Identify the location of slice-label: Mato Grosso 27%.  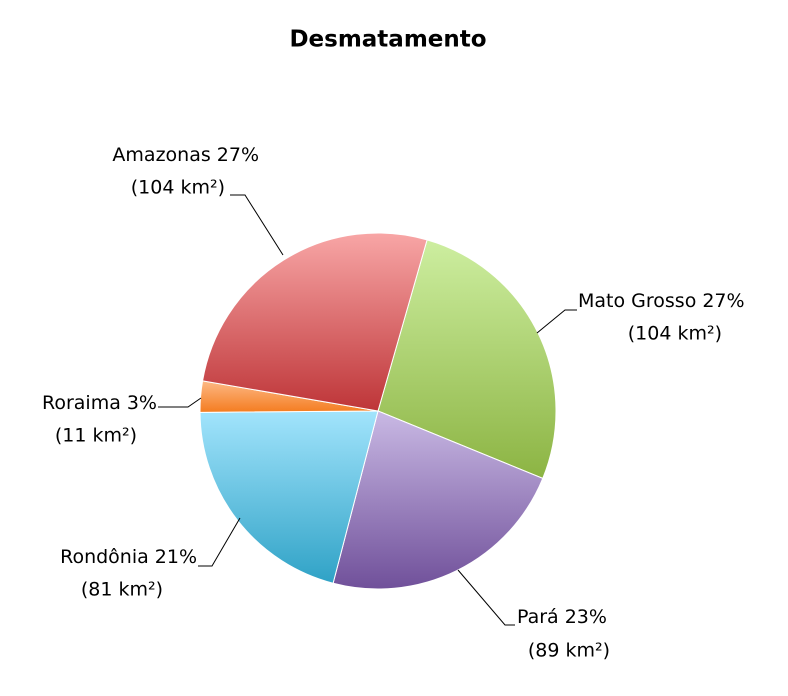
(661, 301).